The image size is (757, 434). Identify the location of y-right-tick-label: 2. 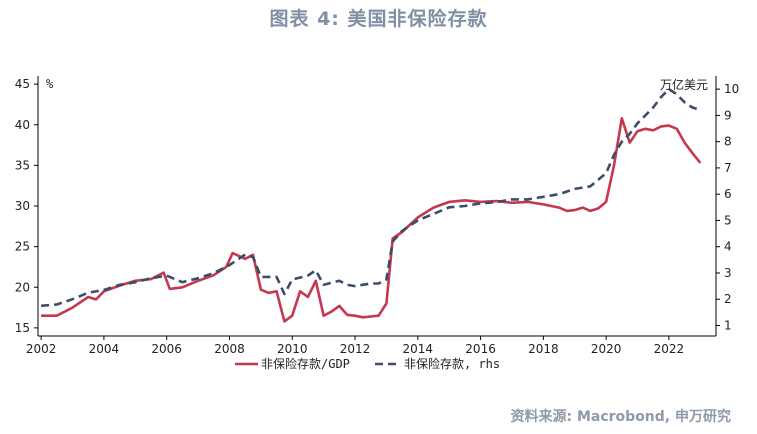
(728, 299).